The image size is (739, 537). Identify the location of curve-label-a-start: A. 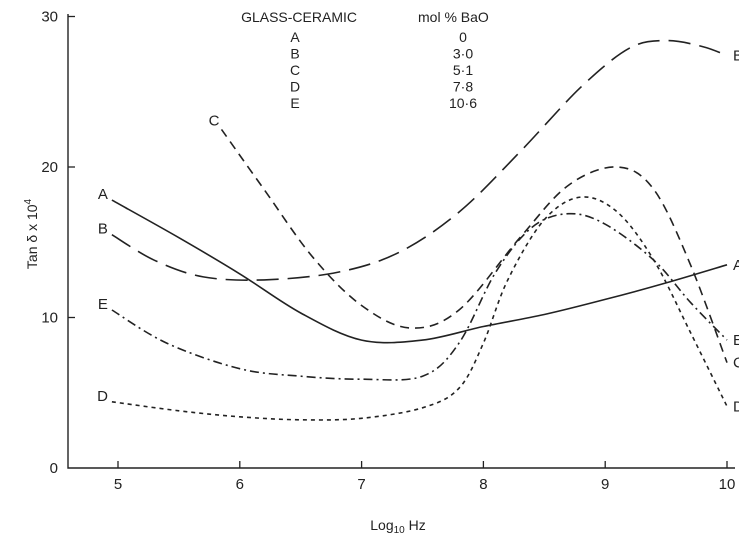
(103, 194).